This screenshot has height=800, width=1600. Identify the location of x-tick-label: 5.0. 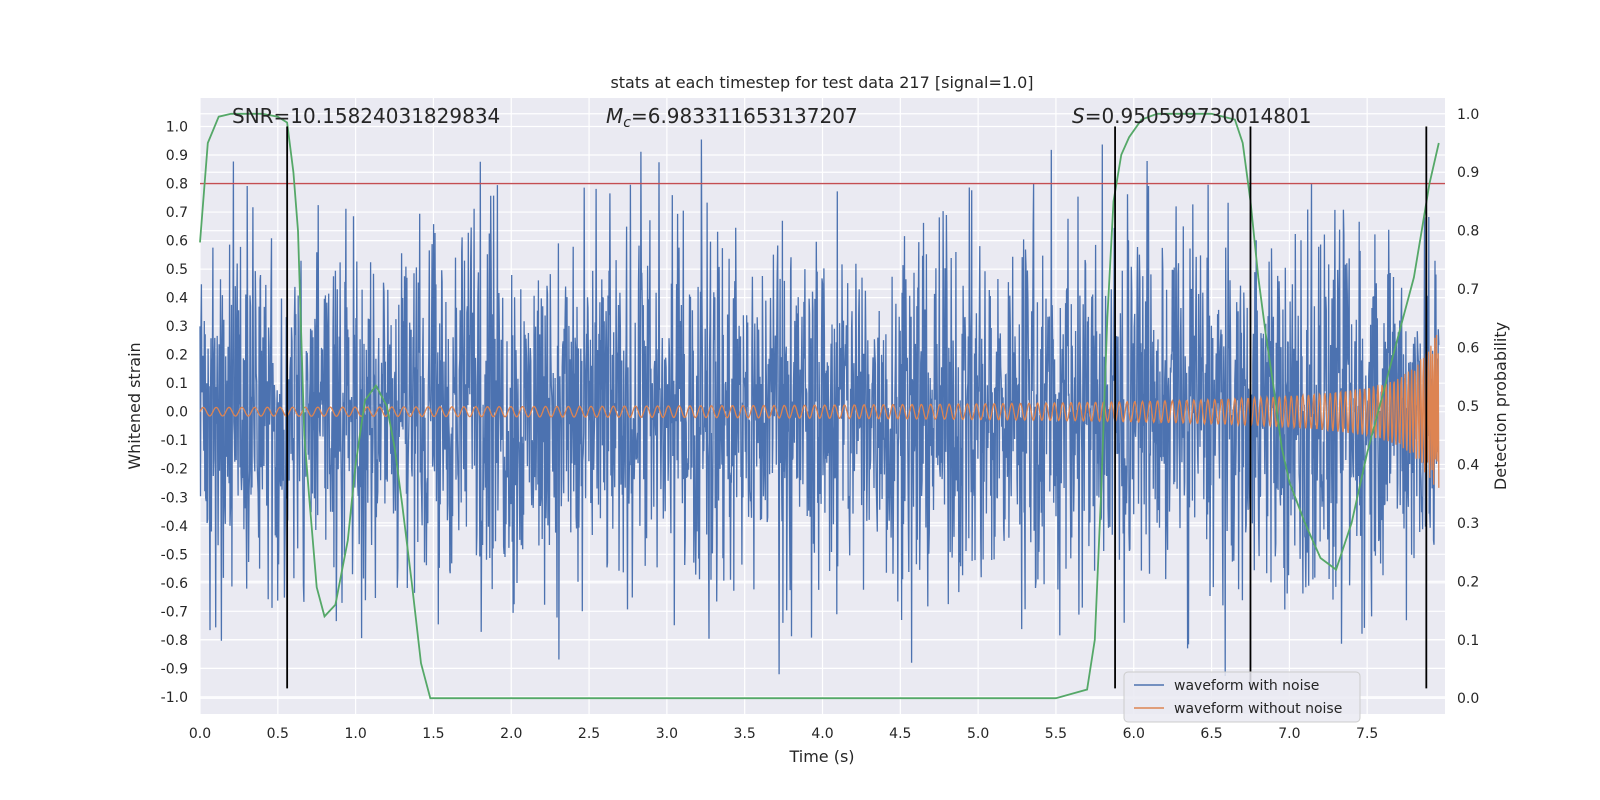
(978, 734).